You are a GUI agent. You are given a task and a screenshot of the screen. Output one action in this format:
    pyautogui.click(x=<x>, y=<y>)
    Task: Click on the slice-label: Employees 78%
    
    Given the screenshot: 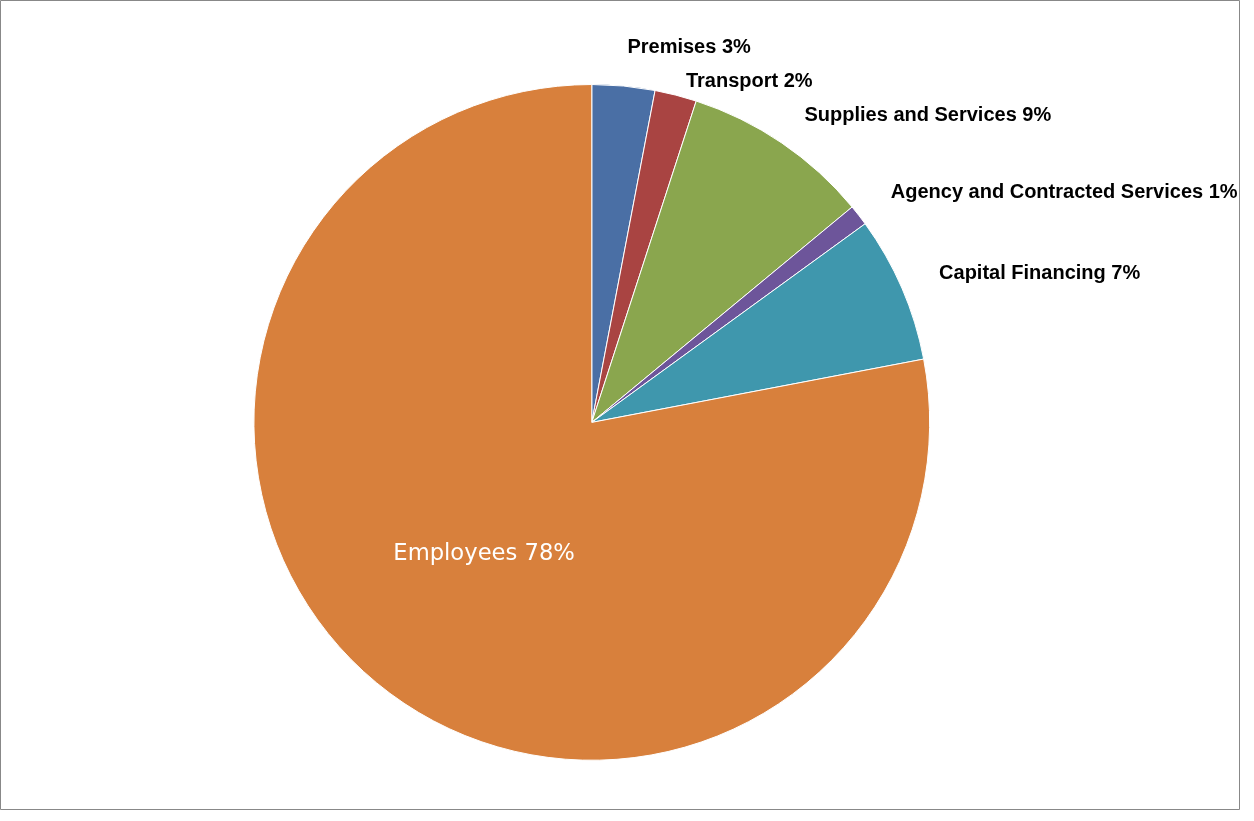 What is the action you would take?
    pyautogui.click(x=484, y=552)
    